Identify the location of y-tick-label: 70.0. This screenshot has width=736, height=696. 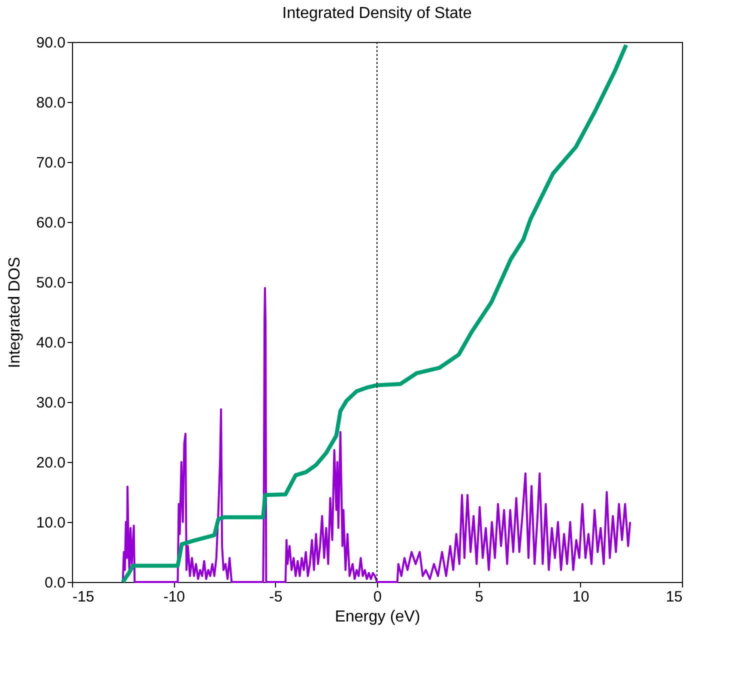
(51, 163).